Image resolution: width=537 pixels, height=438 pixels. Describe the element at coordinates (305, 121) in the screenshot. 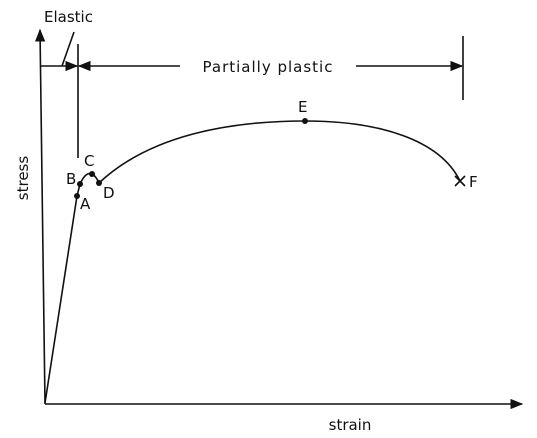

I see `point-e` at that location.